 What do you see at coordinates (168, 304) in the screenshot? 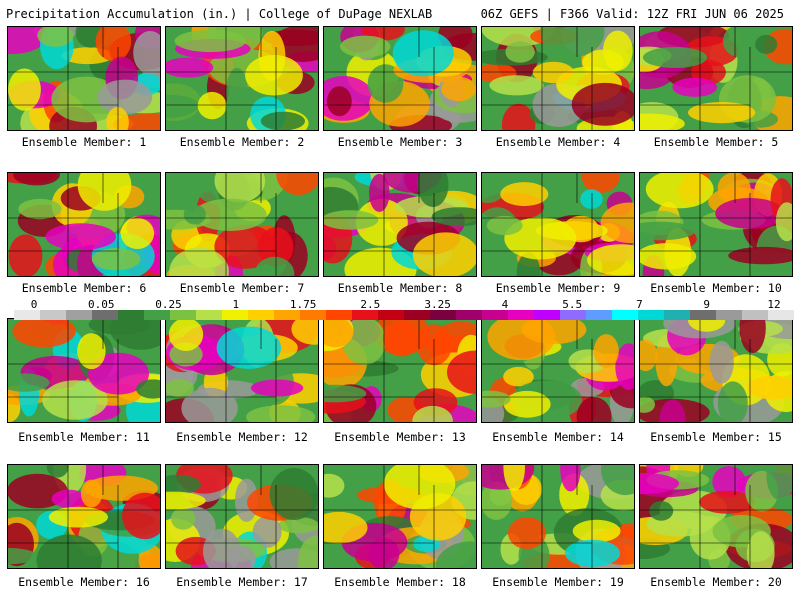
I see `legend-tick-label: 0.25` at bounding box center [168, 304].